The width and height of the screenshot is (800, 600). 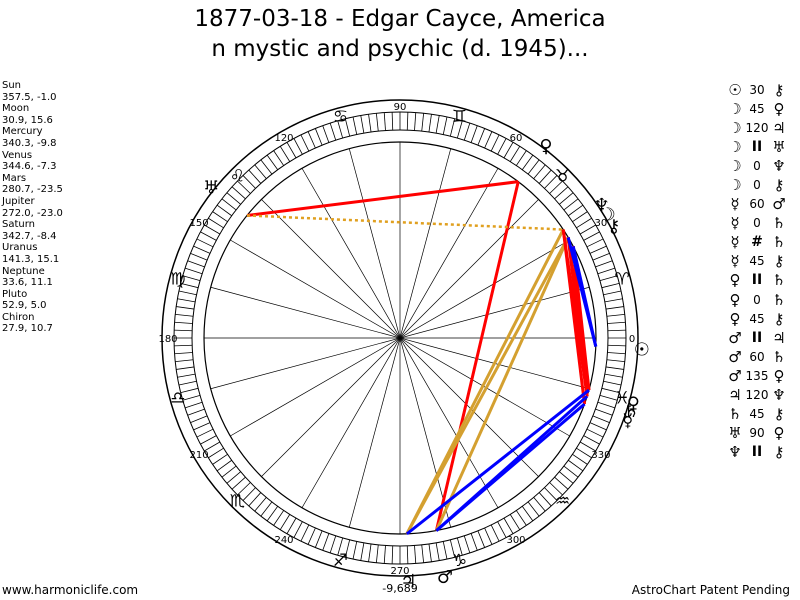 I want to click on zodiac-sign-icon: ♑, so click(x=459, y=561).